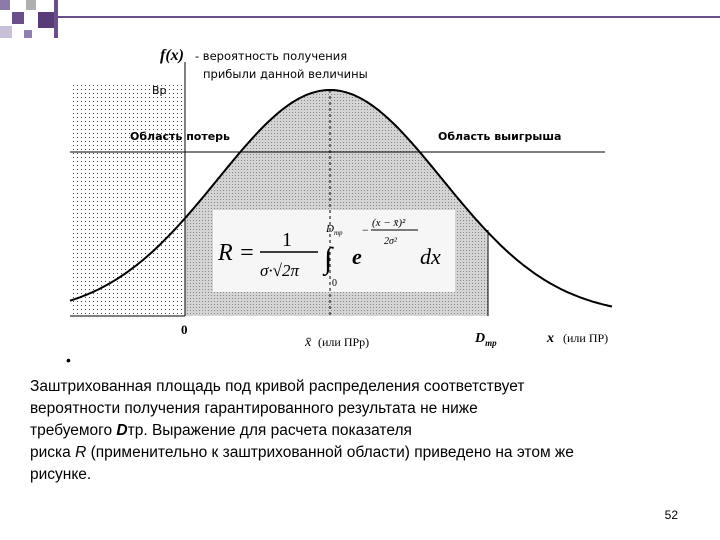 The width and height of the screenshot is (720, 540). What do you see at coordinates (269, 430) in the screenshot?
I see `text-part: тр. Выражение для расчета показателя` at bounding box center [269, 430].